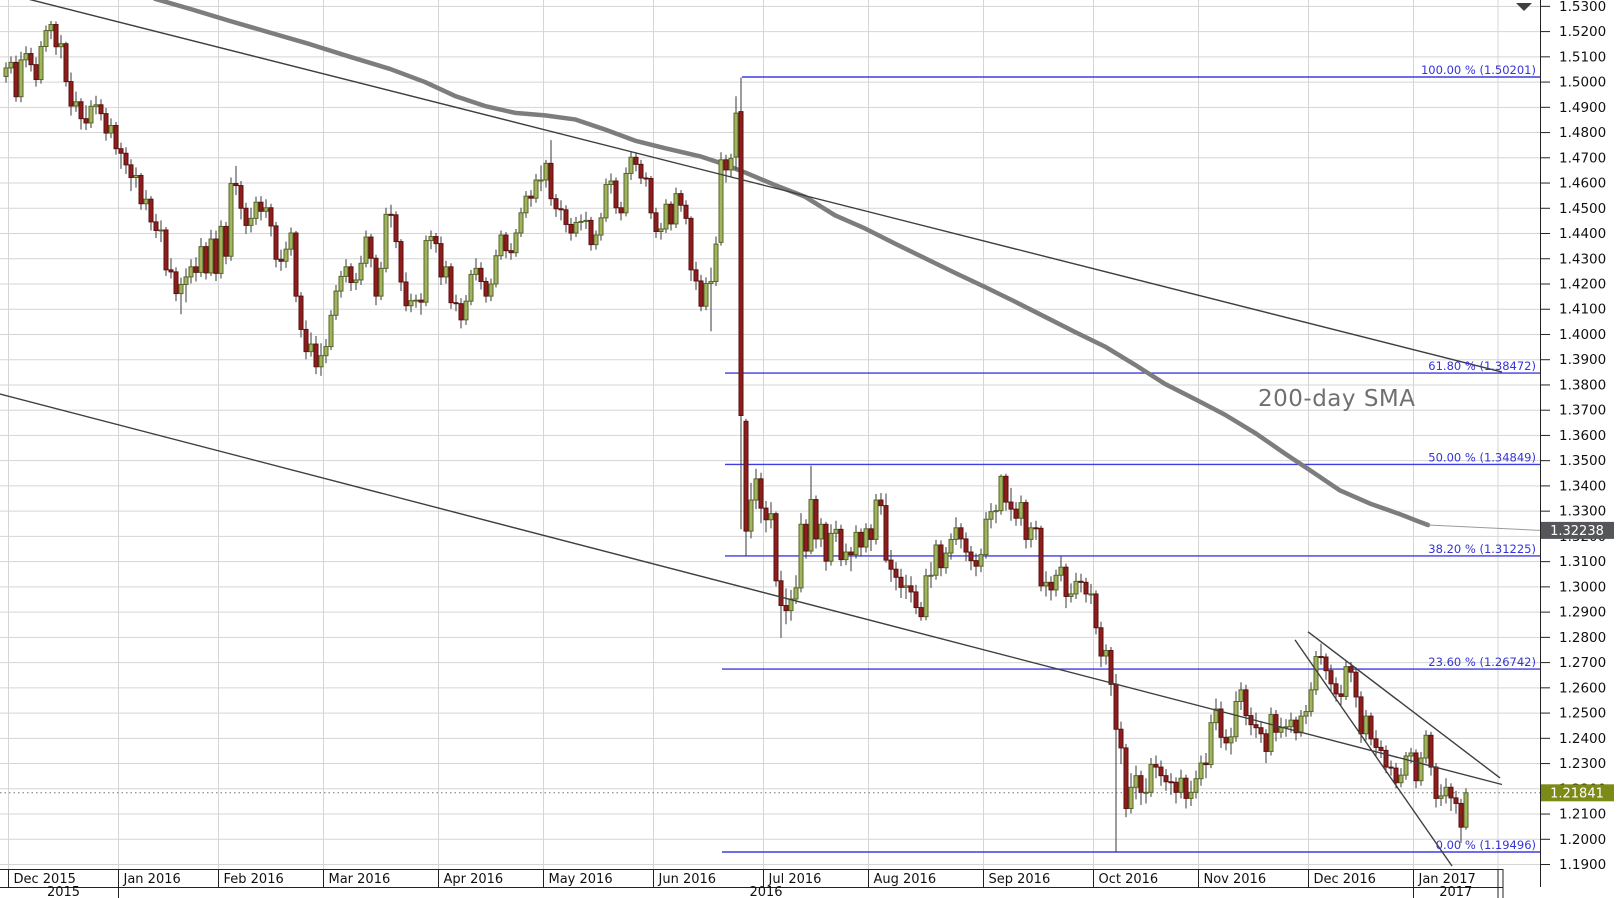 The image size is (1617, 898). I want to click on svg-text: Jan 2016, so click(152, 879).